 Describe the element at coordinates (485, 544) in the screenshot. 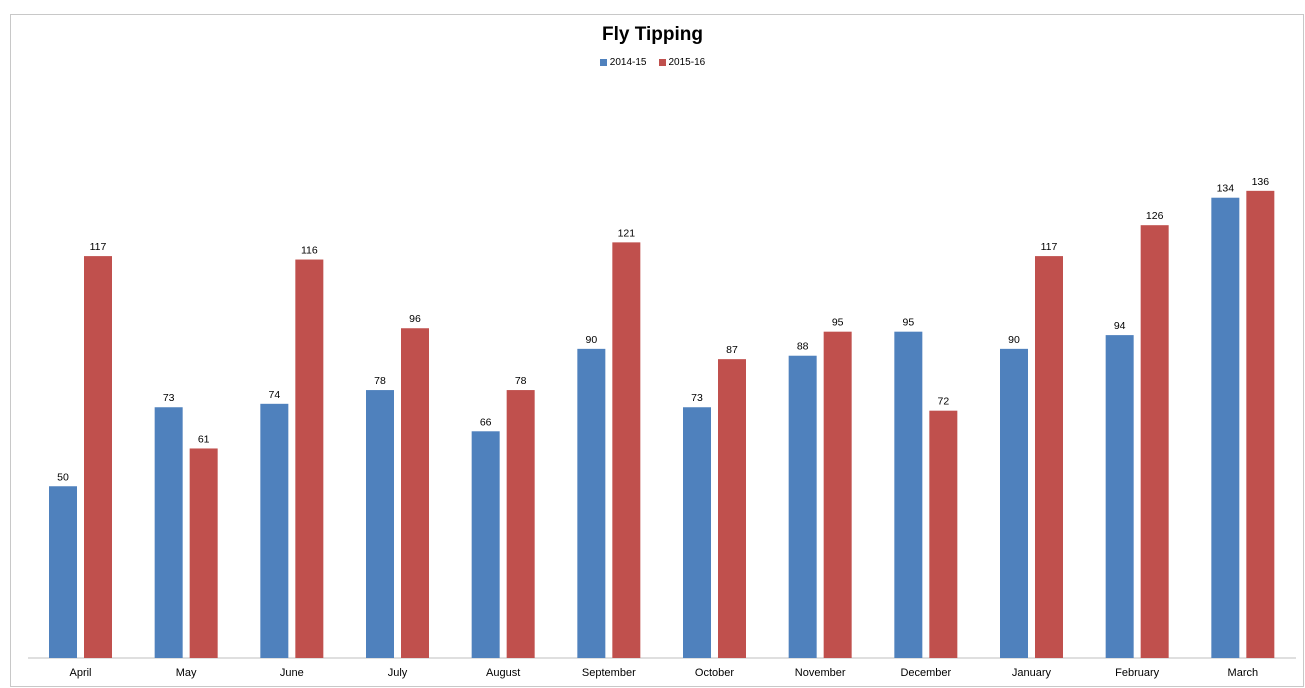

I see `bar-series-1-august` at that location.